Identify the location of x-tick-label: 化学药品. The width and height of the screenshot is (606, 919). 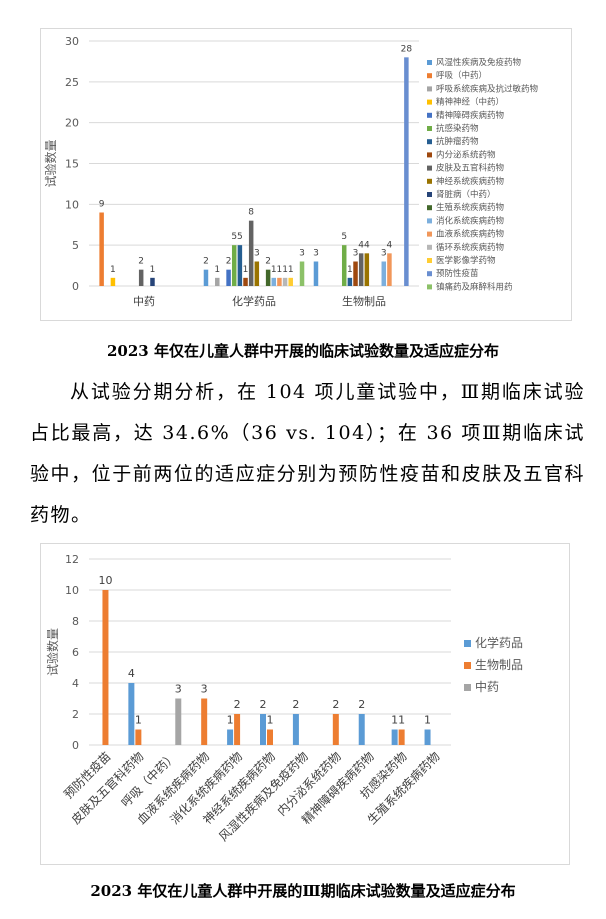
(254, 301).